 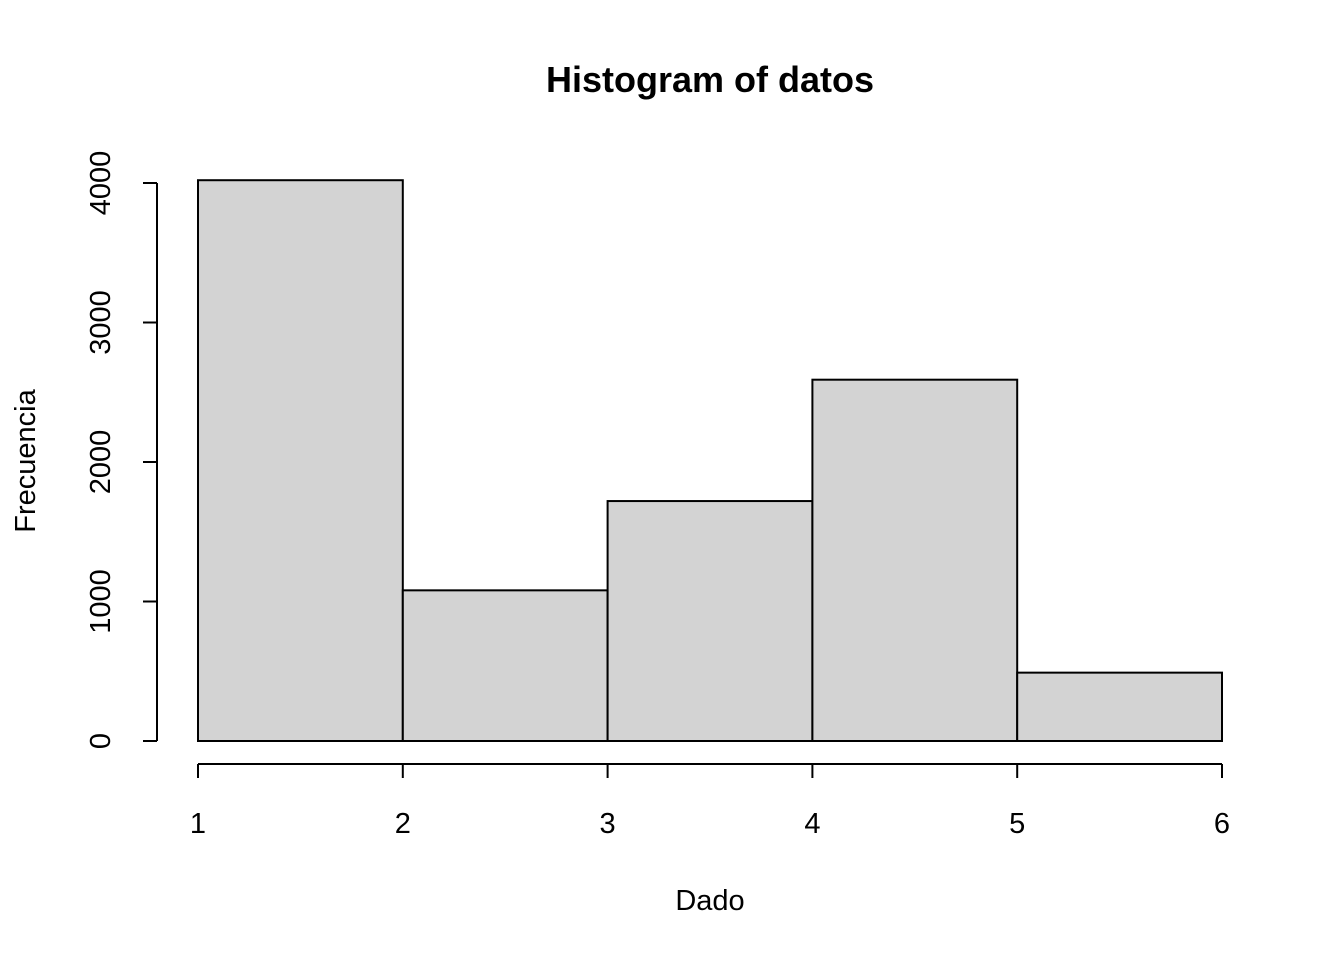 What do you see at coordinates (709, 901) in the screenshot?
I see `x-axis-label: Dado` at bounding box center [709, 901].